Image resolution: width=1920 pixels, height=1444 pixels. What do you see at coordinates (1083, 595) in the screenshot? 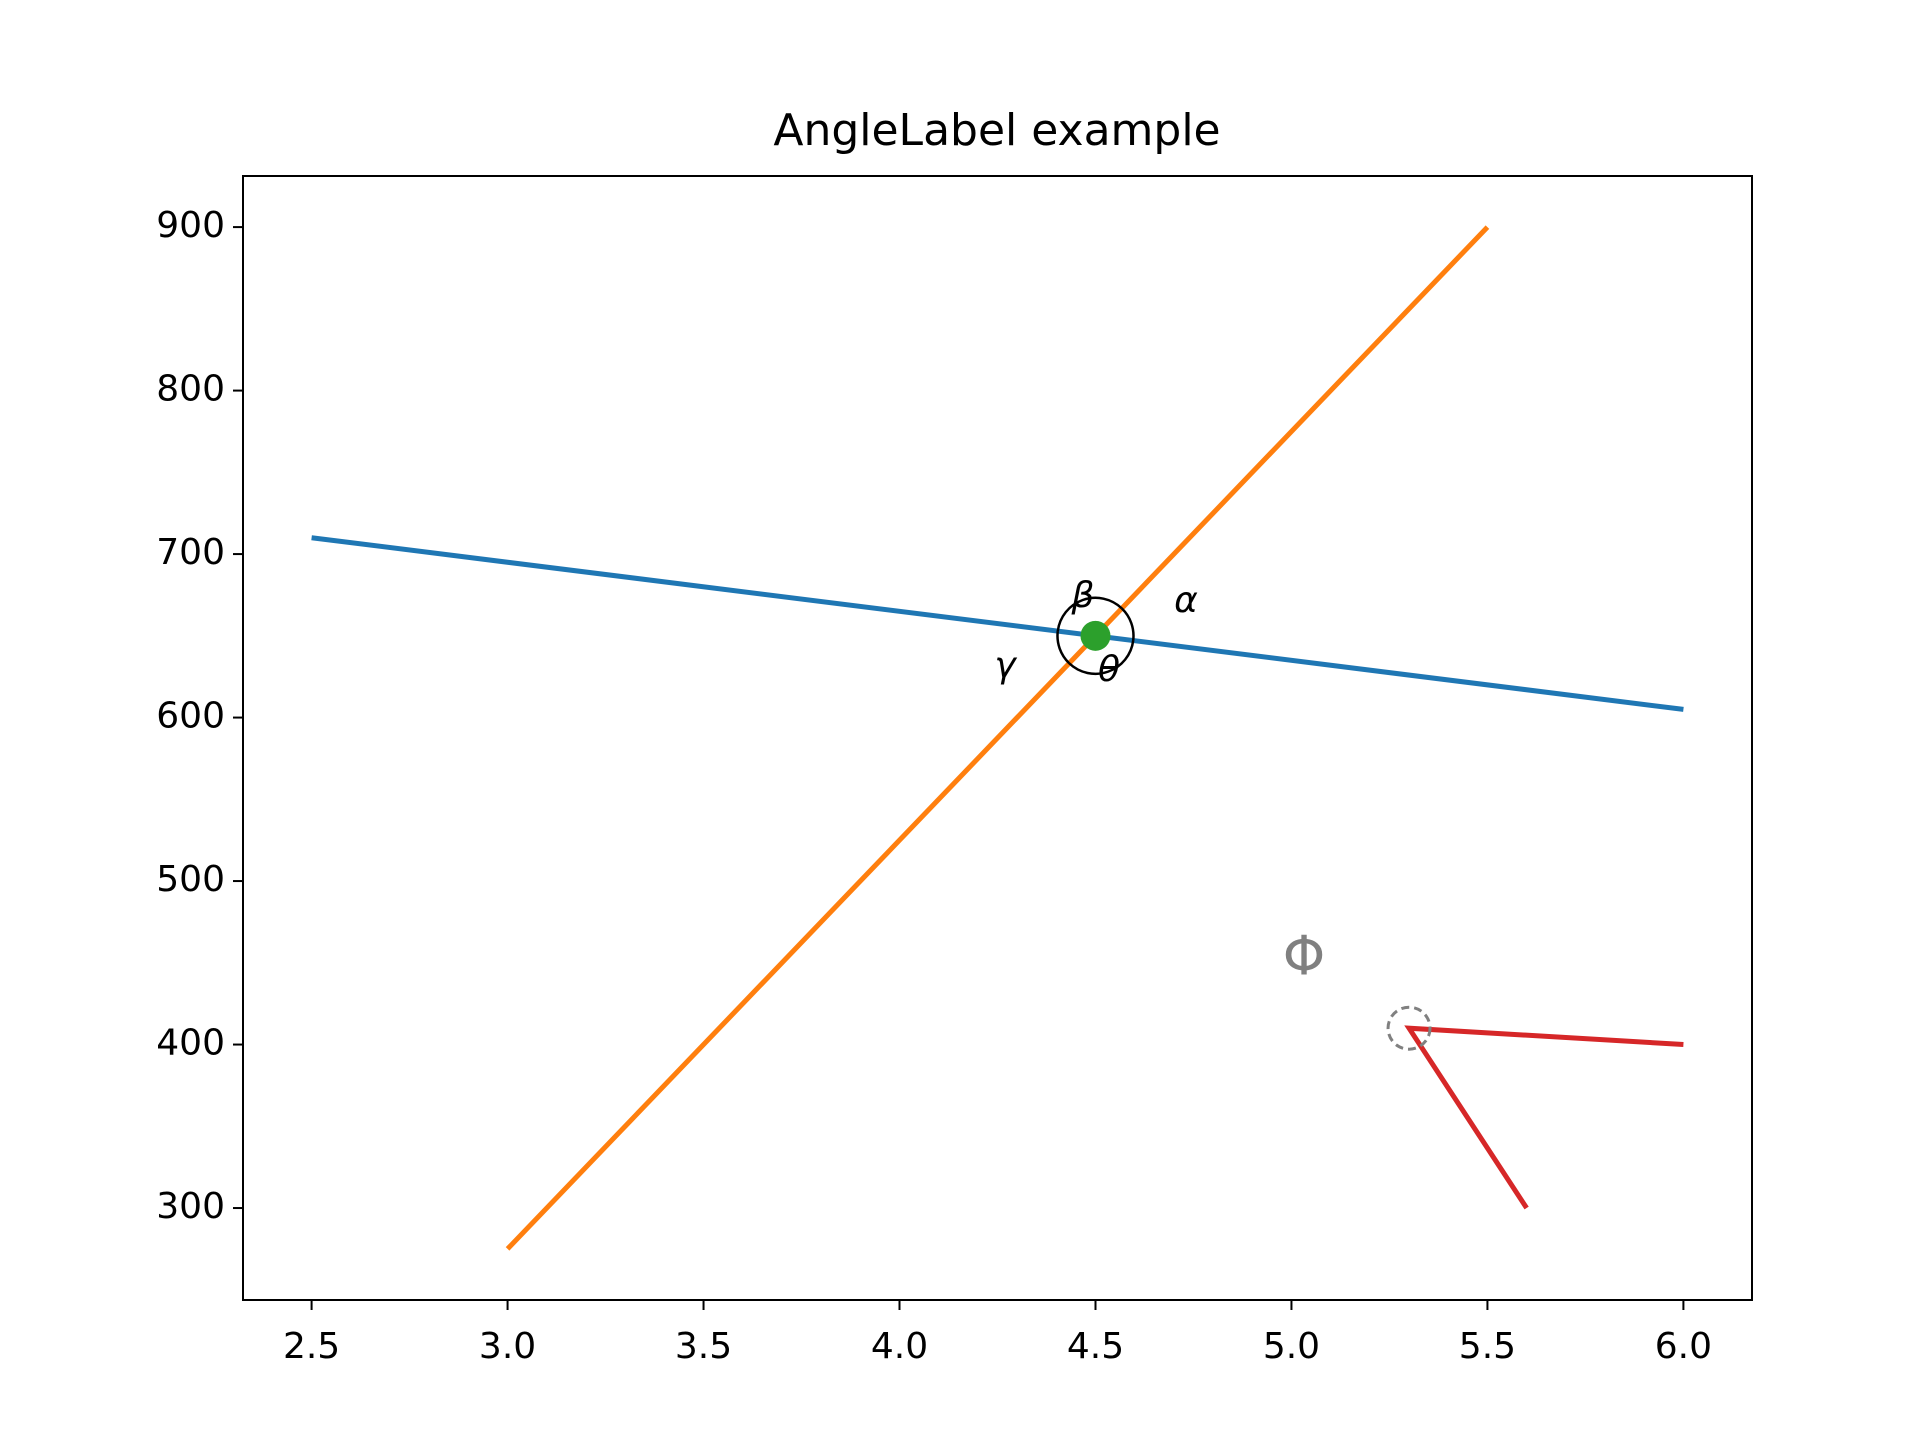
I see `angle-label: β` at bounding box center [1083, 595].